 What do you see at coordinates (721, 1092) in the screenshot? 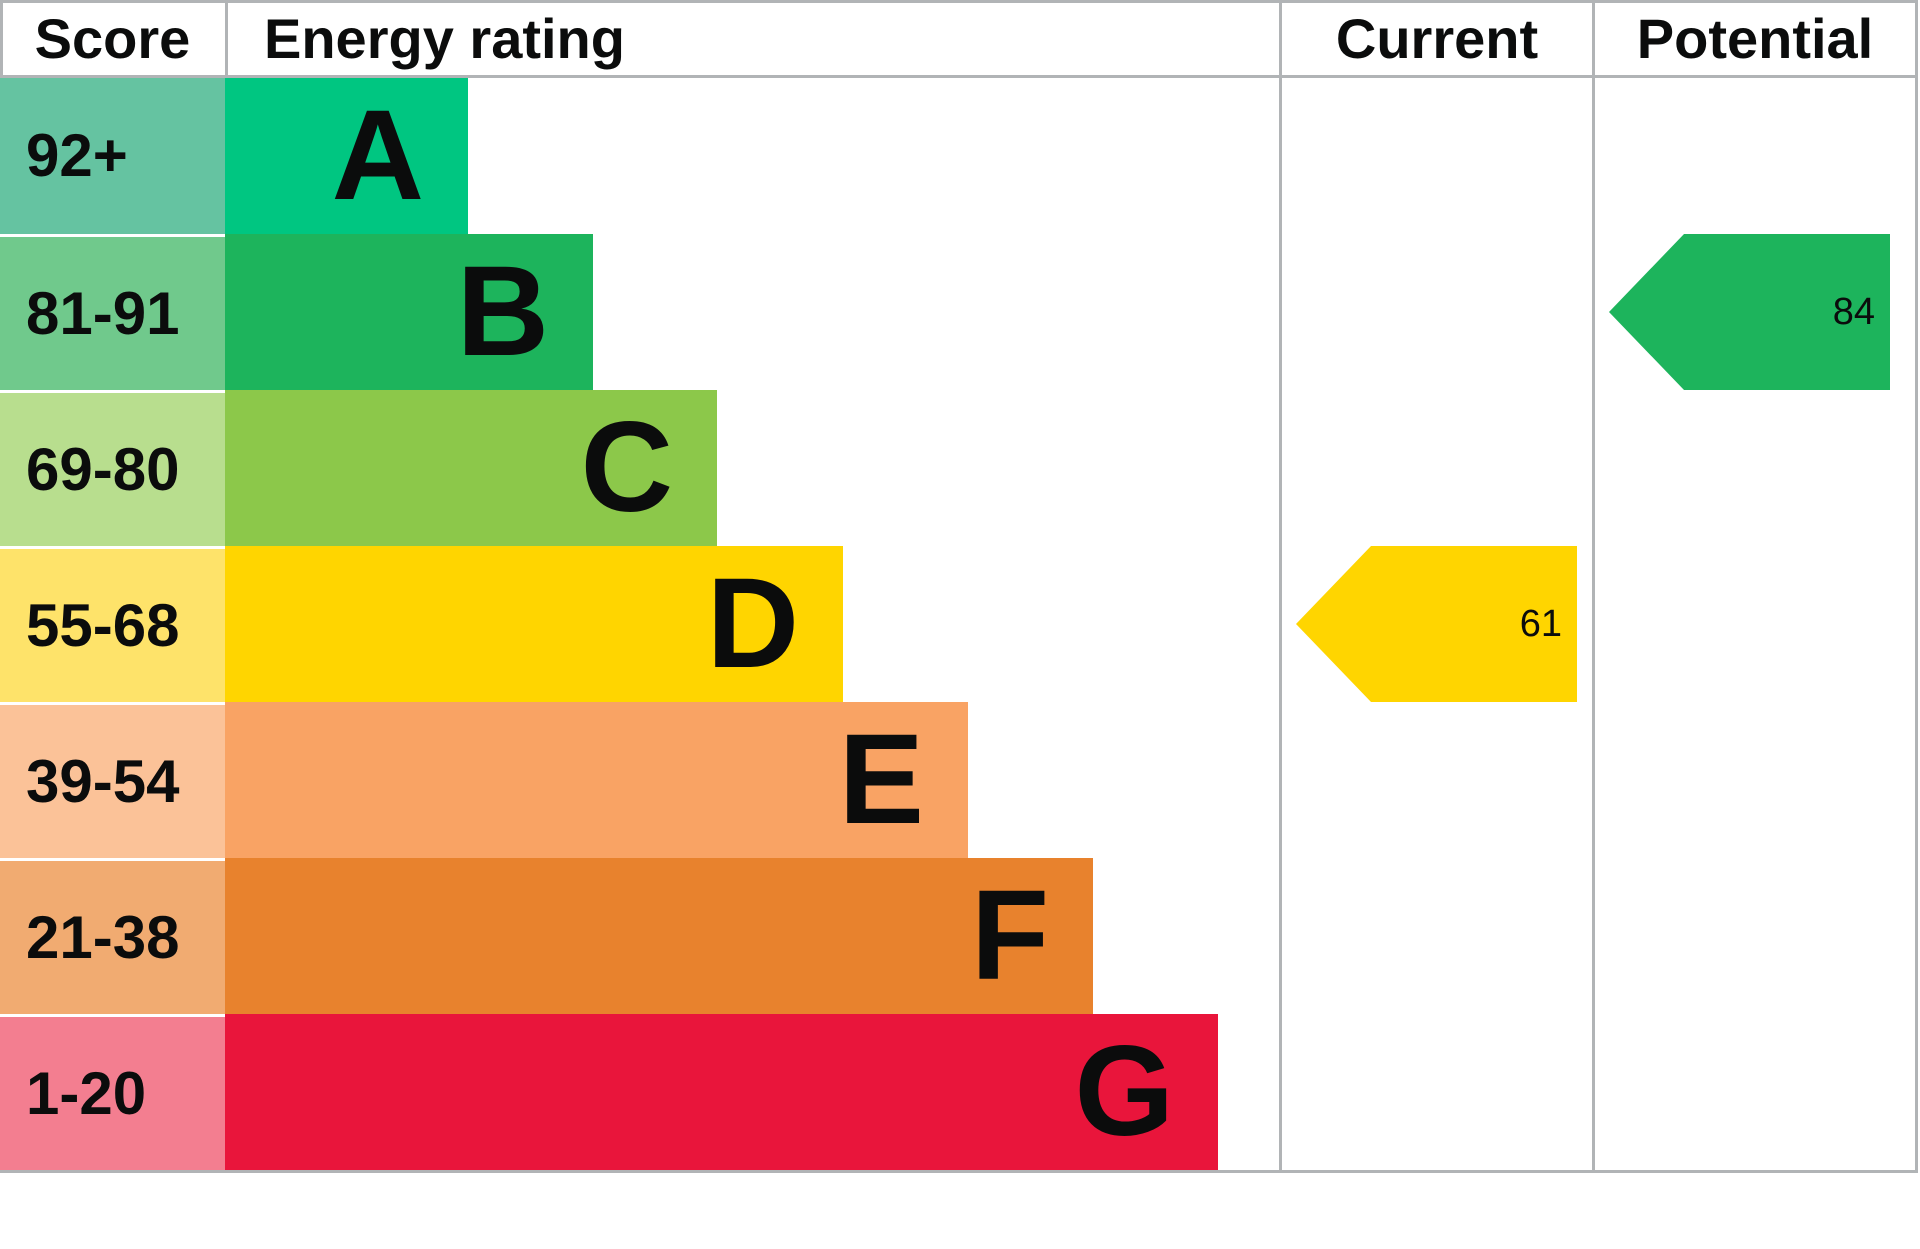
I see `band-bar: G` at bounding box center [721, 1092].